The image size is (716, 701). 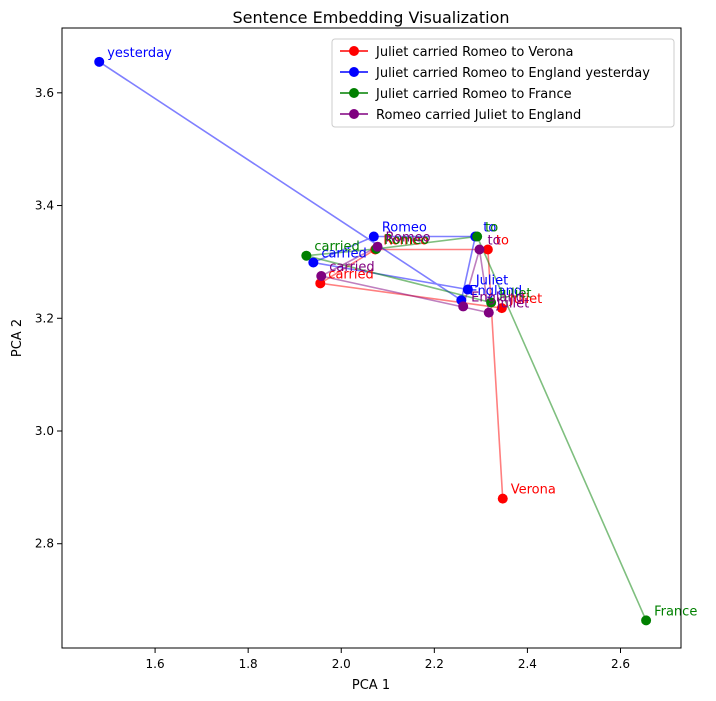 I want to click on x-tick-label: 2.2, so click(x=434, y=664).